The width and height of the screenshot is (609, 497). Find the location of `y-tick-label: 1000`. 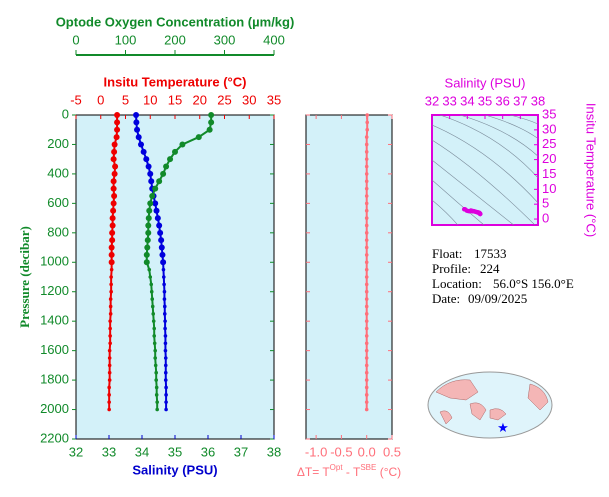

y-tick-label: 1000 is located at coordinates (54, 261).